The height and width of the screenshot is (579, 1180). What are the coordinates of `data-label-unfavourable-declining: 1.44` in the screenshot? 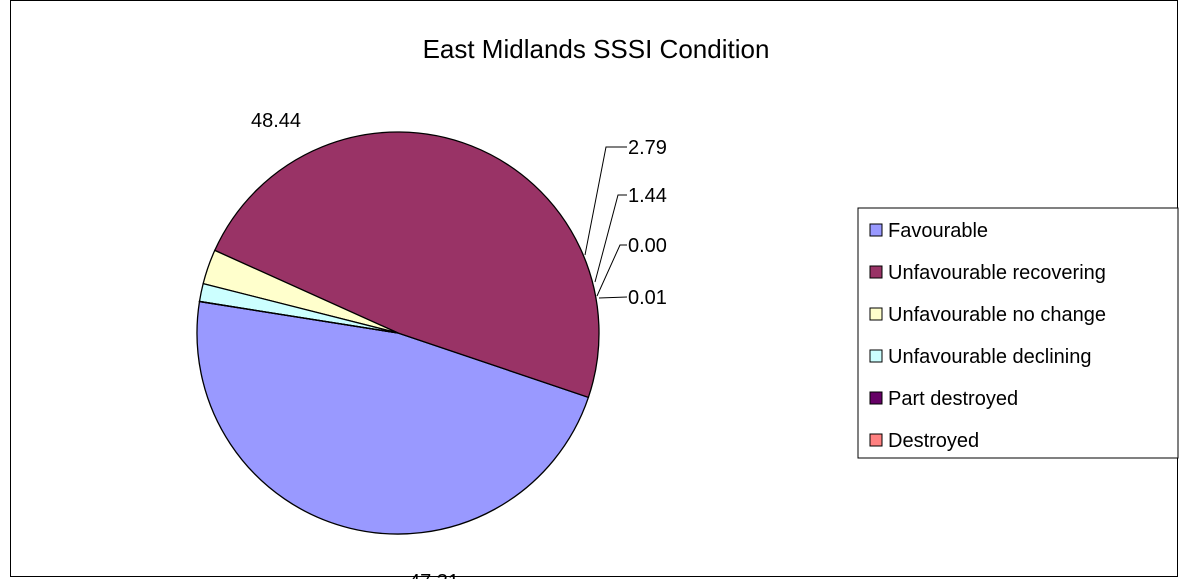 It's located at (647, 196).